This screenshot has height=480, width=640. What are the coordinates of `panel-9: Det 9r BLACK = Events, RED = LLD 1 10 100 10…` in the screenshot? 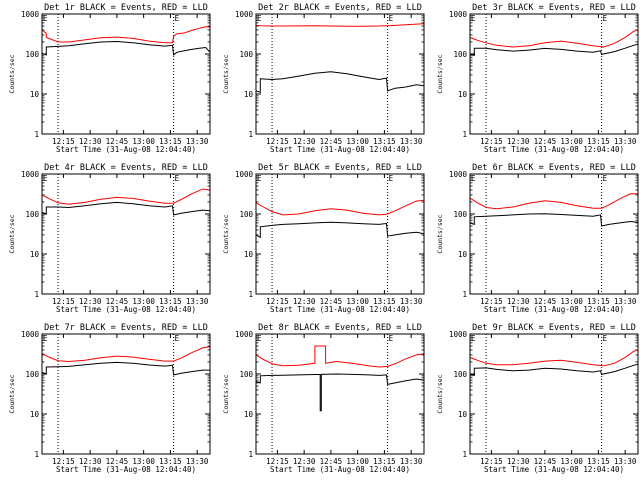 It's located at (537, 398).